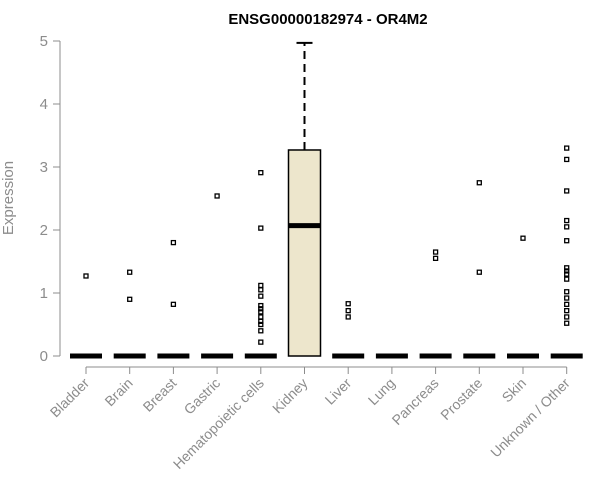 The height and width of the screenshot is (500, 600). Describe the element at coordinates (304, 253) in the screenshot. I see `box-body` at that location.